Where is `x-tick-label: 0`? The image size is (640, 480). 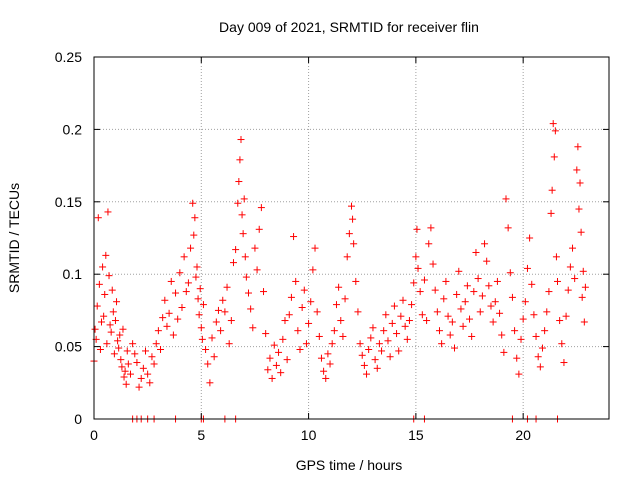 x-tick-label: 0 is located at coordinates (94, 435).